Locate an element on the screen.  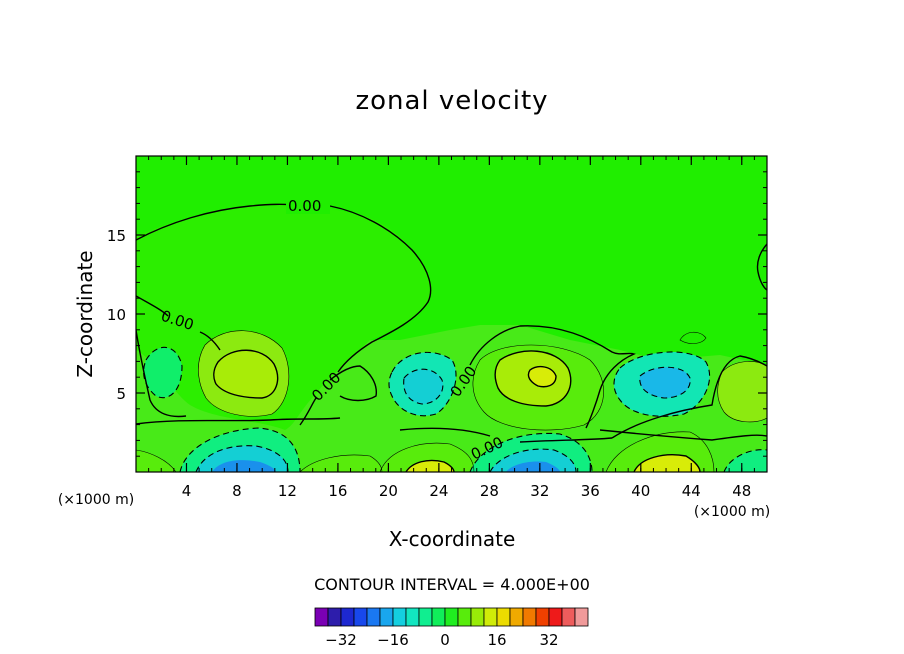
x-tick-label: 44 is located at coordinates (691, 491).